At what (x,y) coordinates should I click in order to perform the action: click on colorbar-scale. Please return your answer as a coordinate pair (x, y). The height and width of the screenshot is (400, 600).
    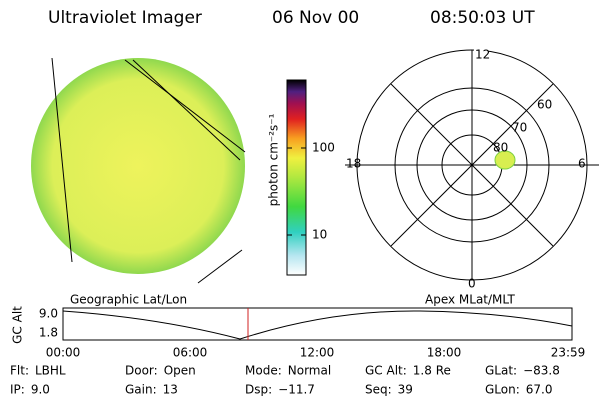
    Looking at the image, I should click on (296, 177).